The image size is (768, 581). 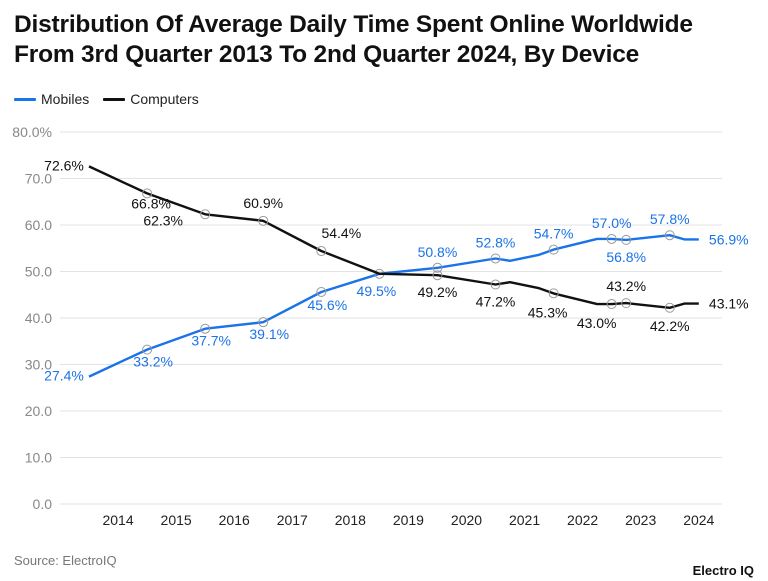 What do you see at coordinates (64, 376) in the screenshot?
I see `data-label-mobiles: 27.4%` at bounding box center [64, 376].